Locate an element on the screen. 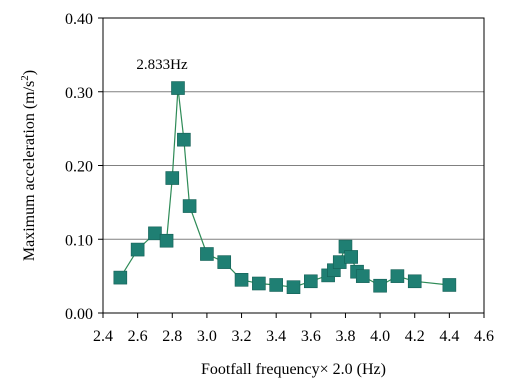 The width and height of the screenshot is (521, 381). y-tick-label: 0.40 is located at coordinates (79, 19).